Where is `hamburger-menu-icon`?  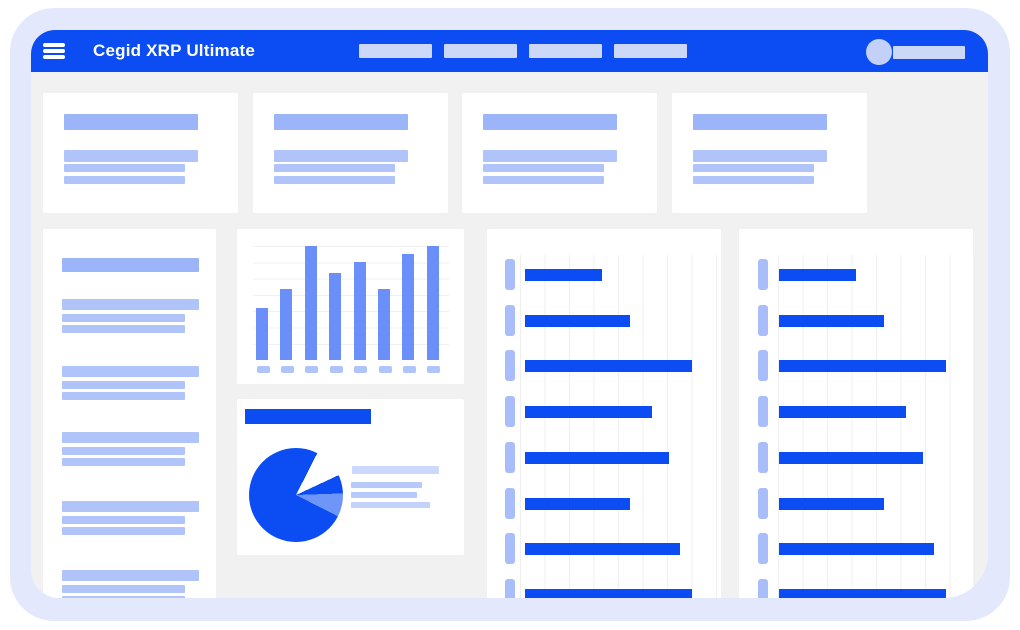
hamburger-menu-icon is located at coordinates (54, 51).